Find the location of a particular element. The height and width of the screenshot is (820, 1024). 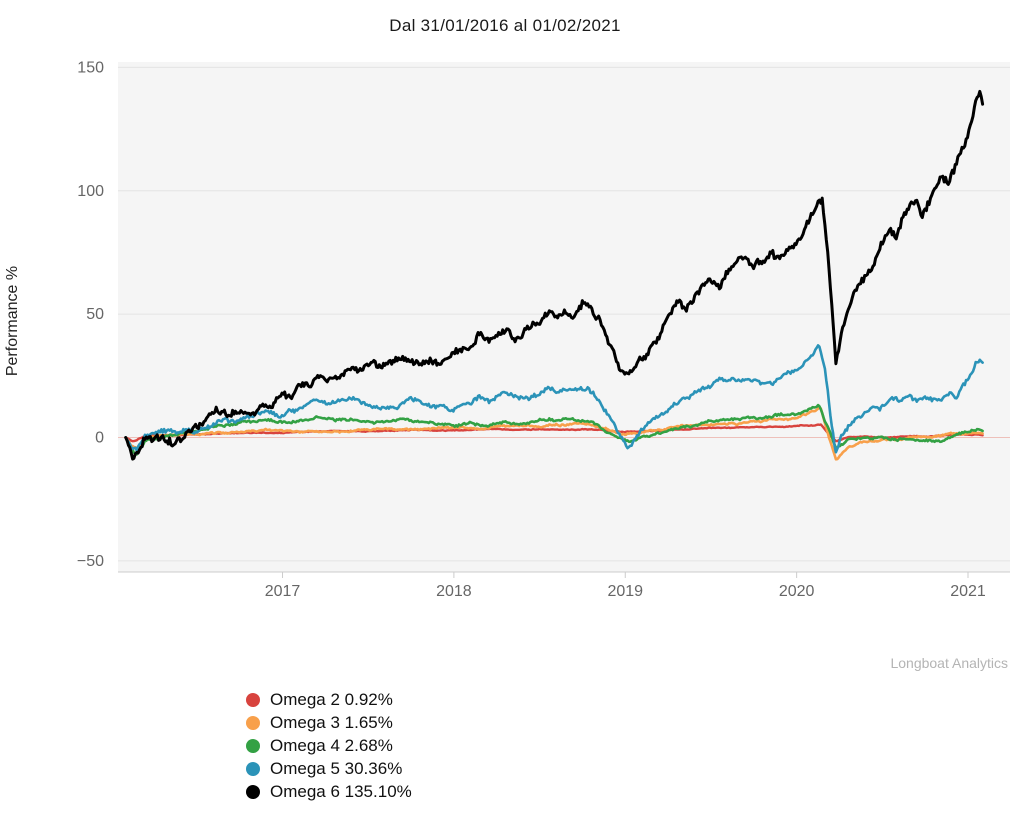

legend-item-omega-4: Omega 4 2.68% is located at coordinates (329, 745).